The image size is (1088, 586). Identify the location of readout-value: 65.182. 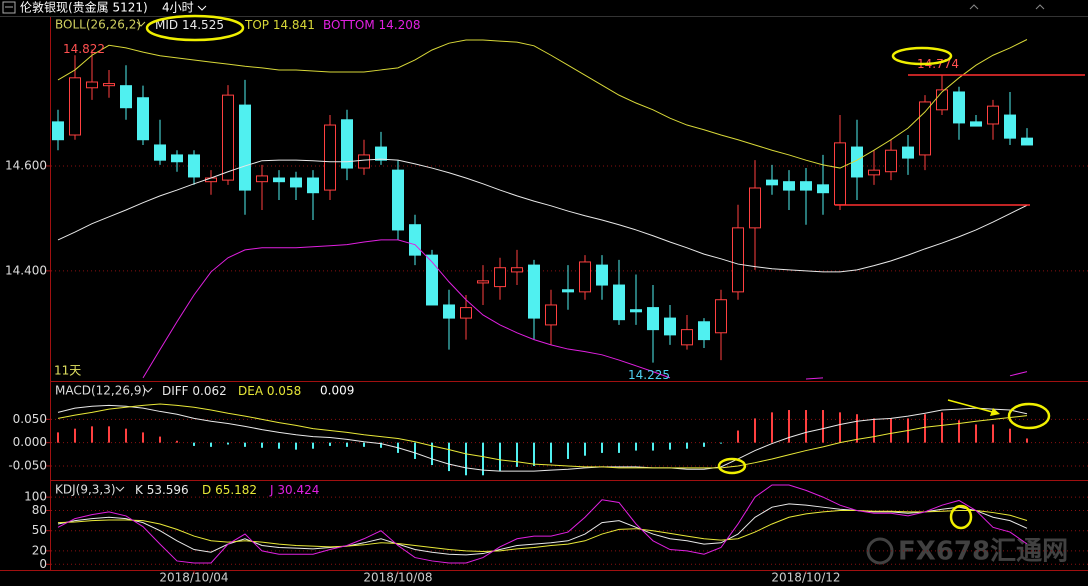
(236, 490).